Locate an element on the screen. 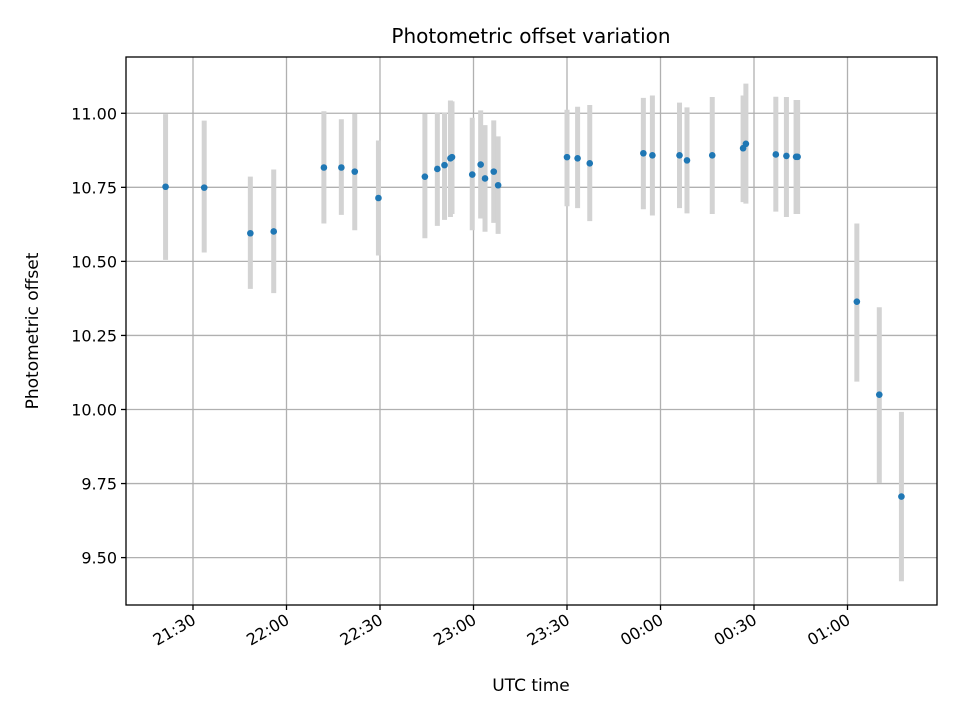  y-tick-label: 10.75 is located at coordinates (94, 187).